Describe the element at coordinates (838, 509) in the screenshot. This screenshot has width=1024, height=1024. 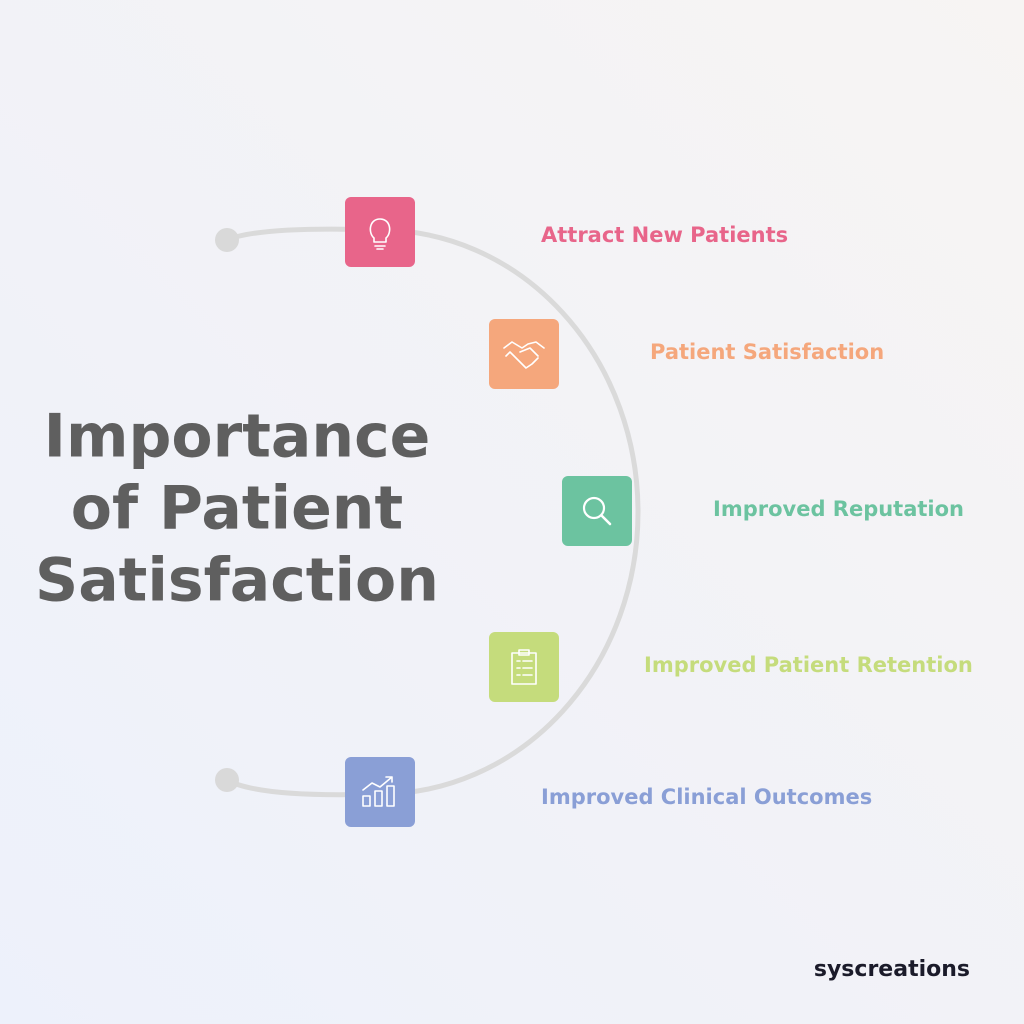
I see `item-label: Improved Reputation` at that location.